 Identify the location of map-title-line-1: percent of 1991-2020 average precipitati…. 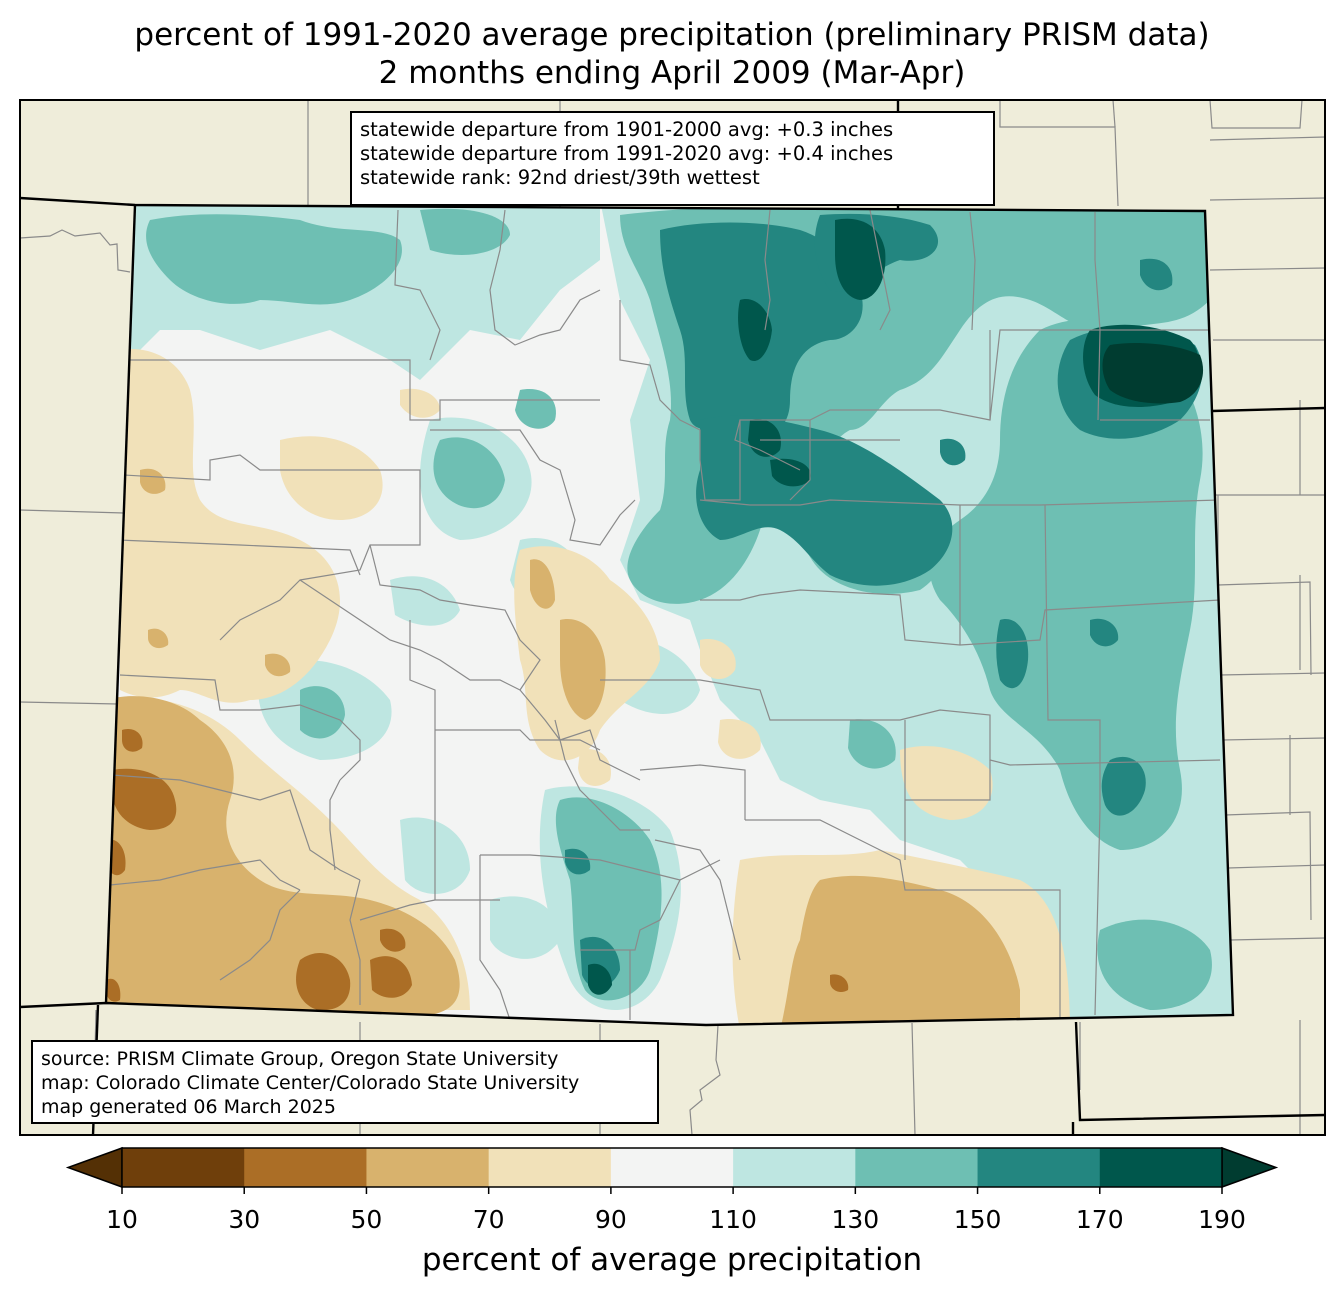
(672, 35).